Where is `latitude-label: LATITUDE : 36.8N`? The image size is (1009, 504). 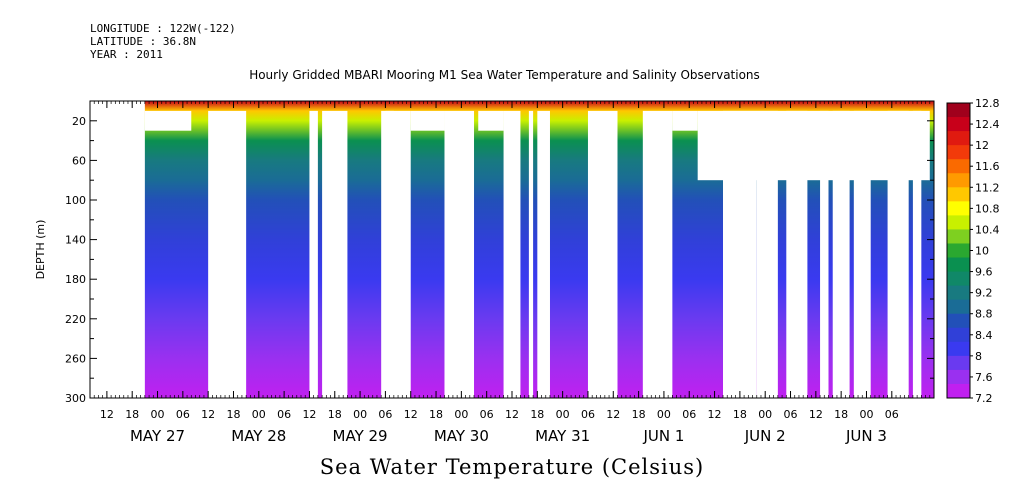 latitude-label: LATITUDE : 36.8N is located at coordinates (143, 41).